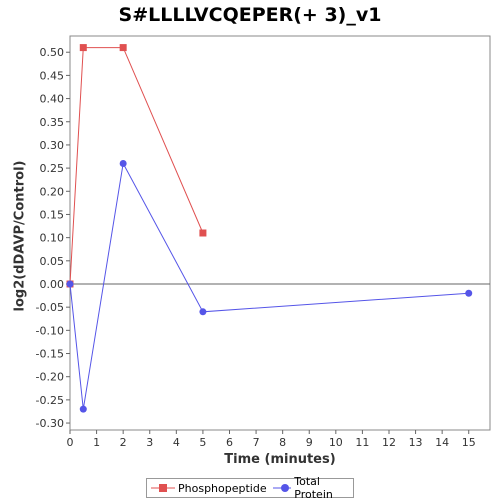  I want to click on y-tick-label: -0.25, so click(50, 400).